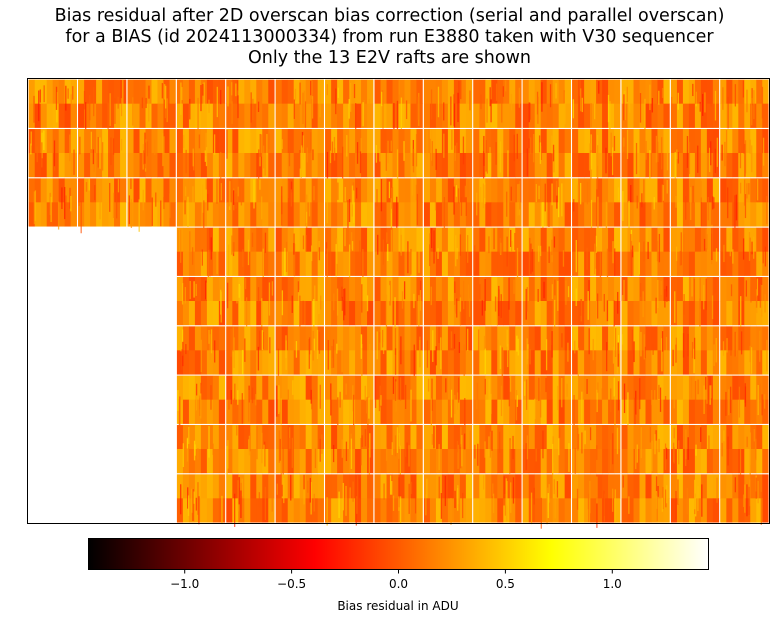  Describe the element at coordinates (612, 584) in the screenshot. I see `colorbar-tick-label: 1.0` at that location.